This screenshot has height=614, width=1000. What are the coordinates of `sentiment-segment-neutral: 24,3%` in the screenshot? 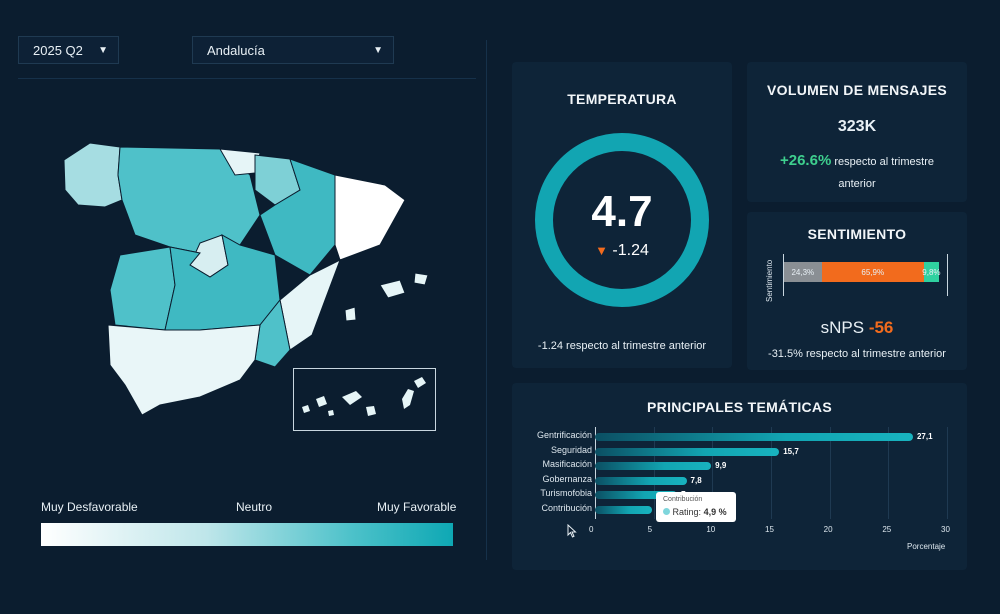 It's located at (803, 272).